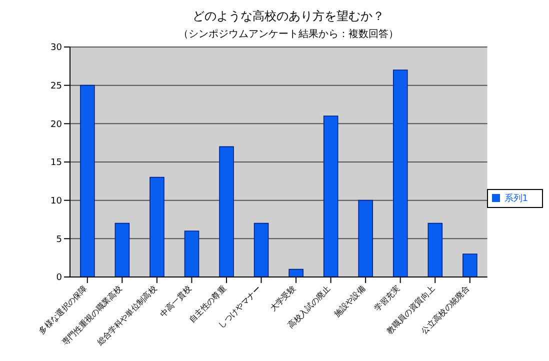  Describe the element at coordinates (56, 48) in the screenshot. I see `y-tick-label: 30` at that location.